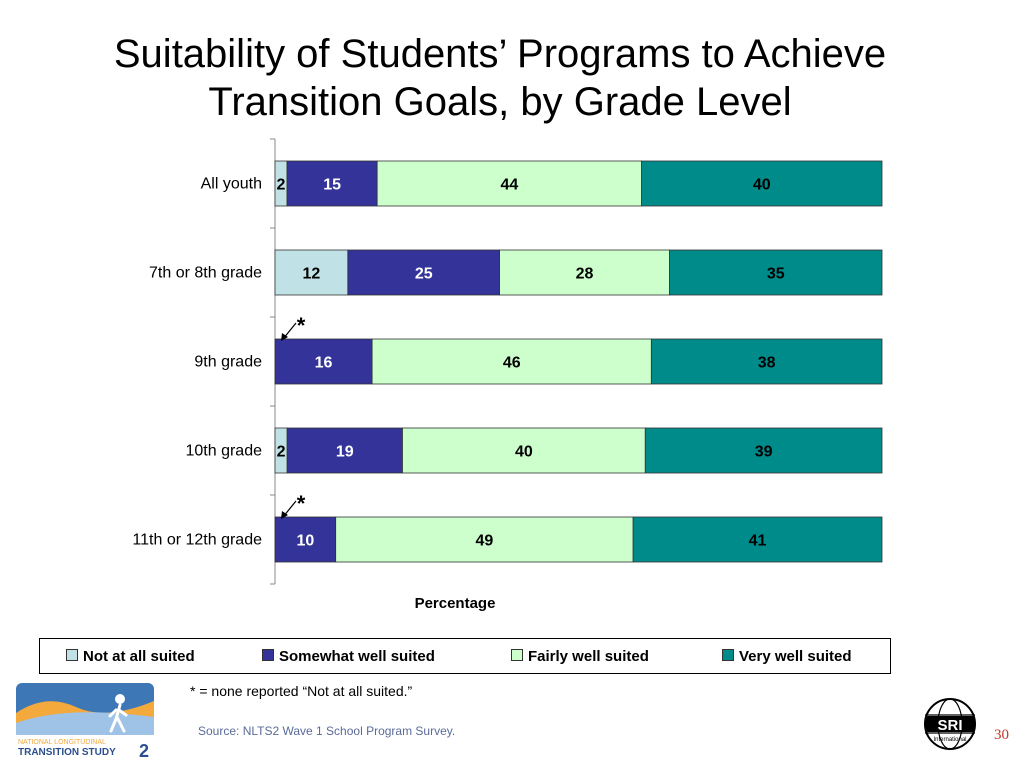  I want to click on page-number: 30, so click(1001, 735).